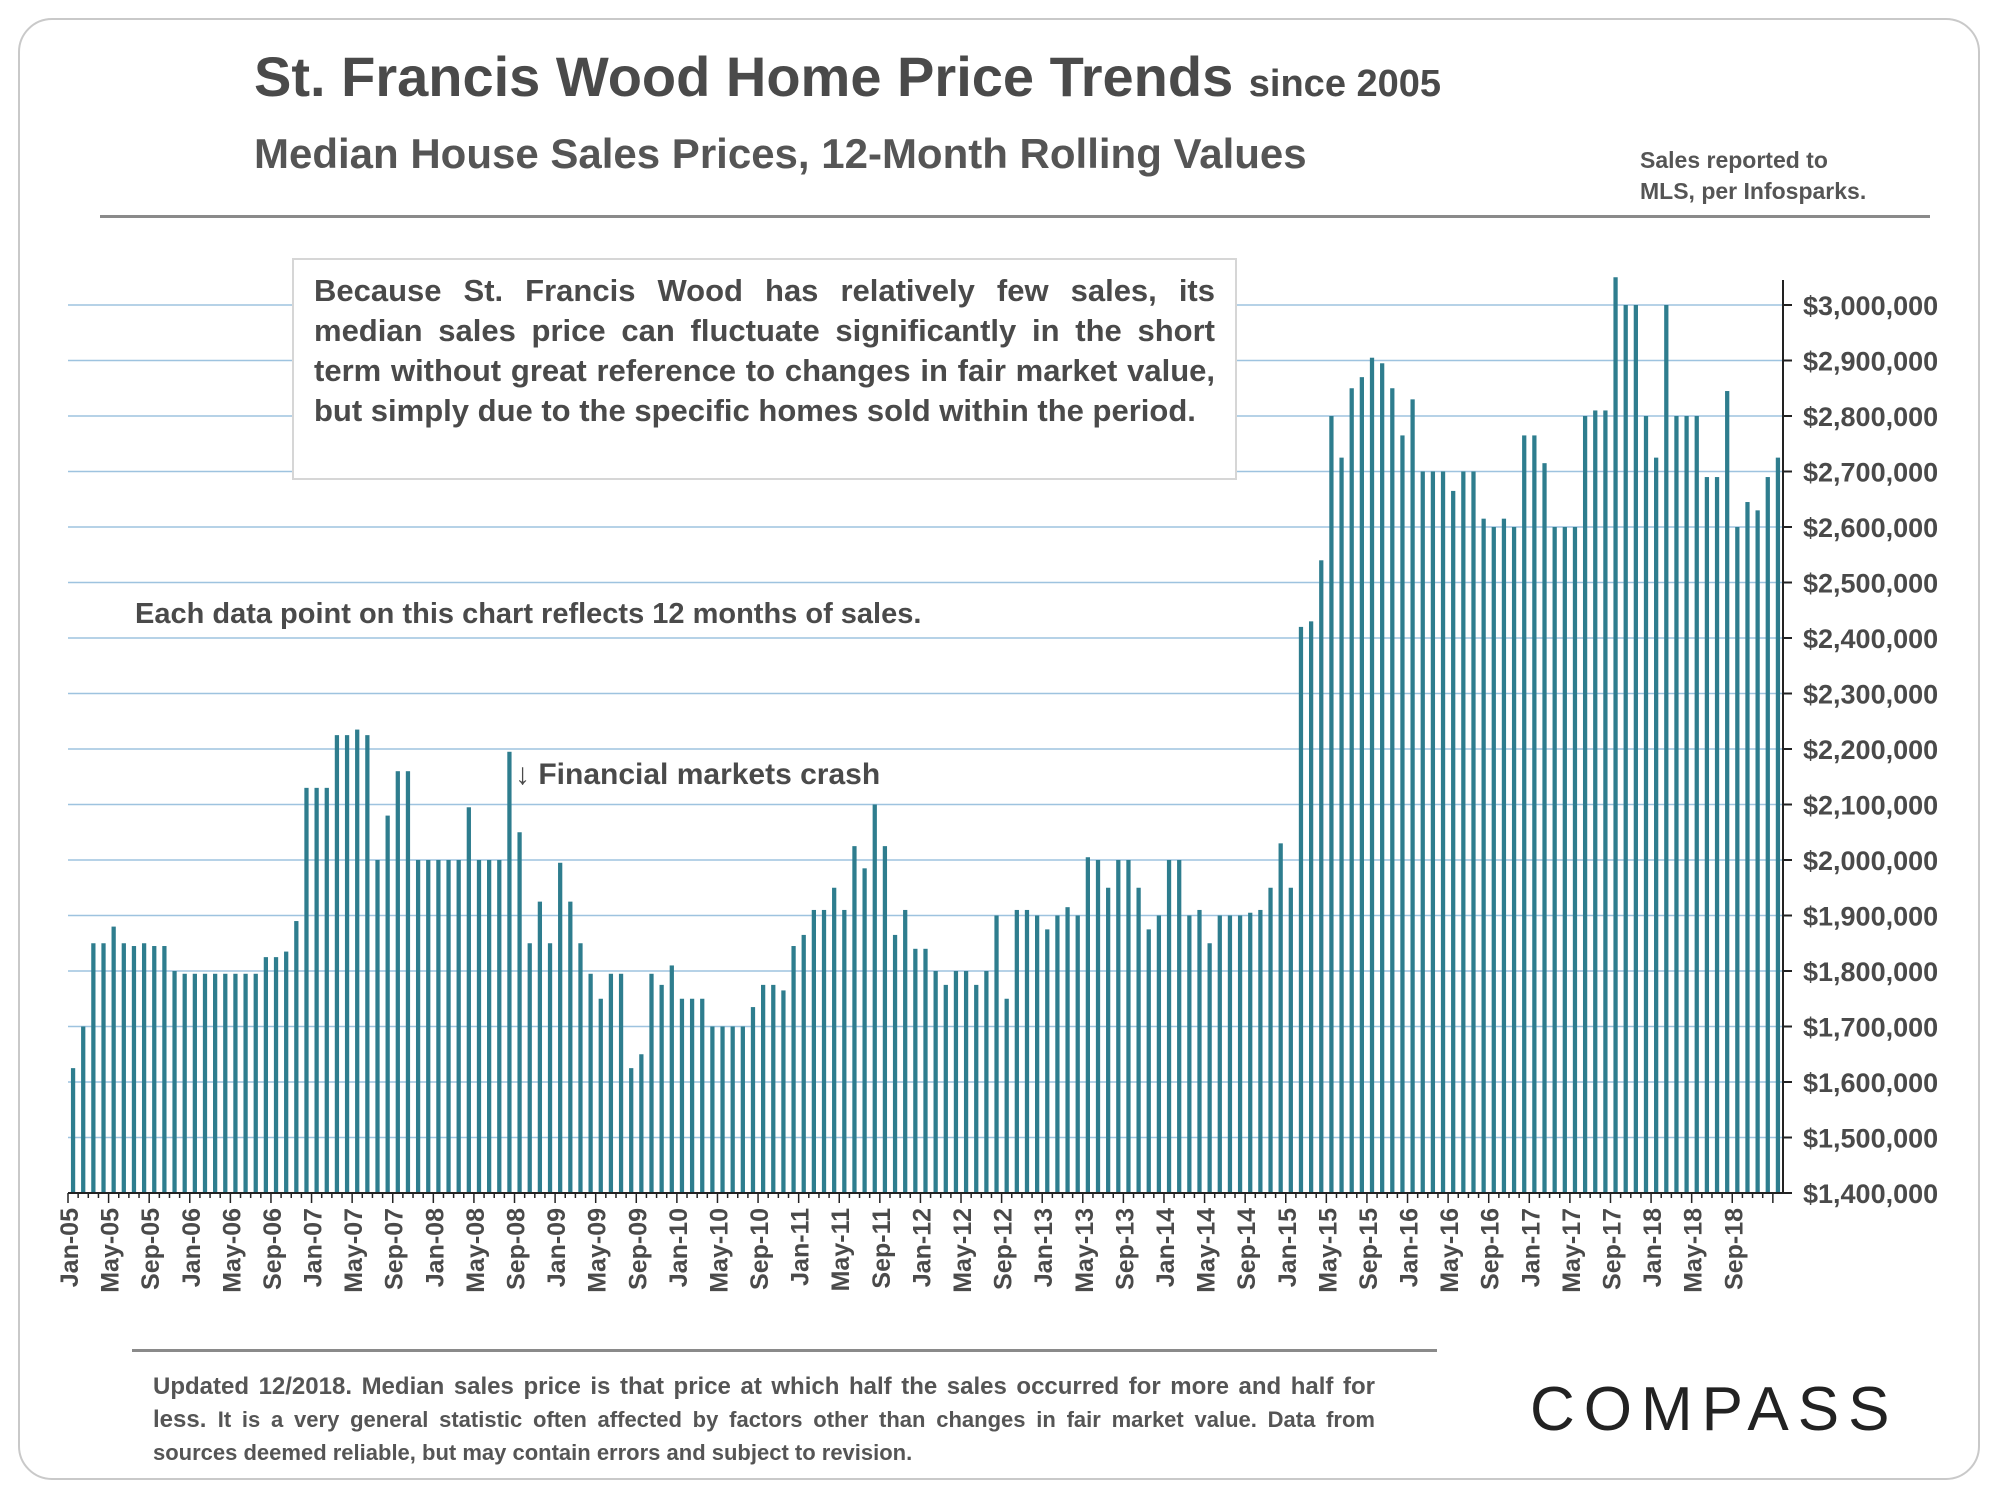  What do you see at coordinates (598, 1250) in the screenshot?
I see `x-tick-label: May-09` at bounding box center [598, 1250].